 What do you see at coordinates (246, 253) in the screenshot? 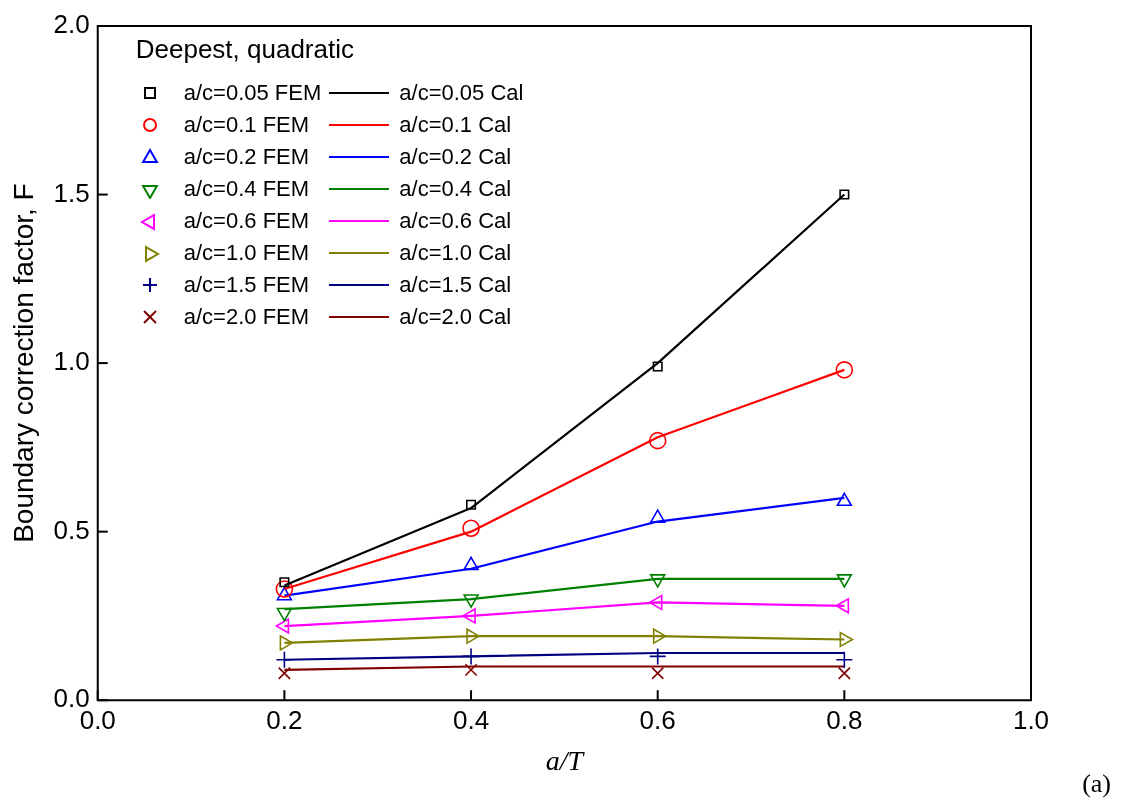
I see `legend-label: a/c=1.0 FEM` at bounding box center [246, 253].